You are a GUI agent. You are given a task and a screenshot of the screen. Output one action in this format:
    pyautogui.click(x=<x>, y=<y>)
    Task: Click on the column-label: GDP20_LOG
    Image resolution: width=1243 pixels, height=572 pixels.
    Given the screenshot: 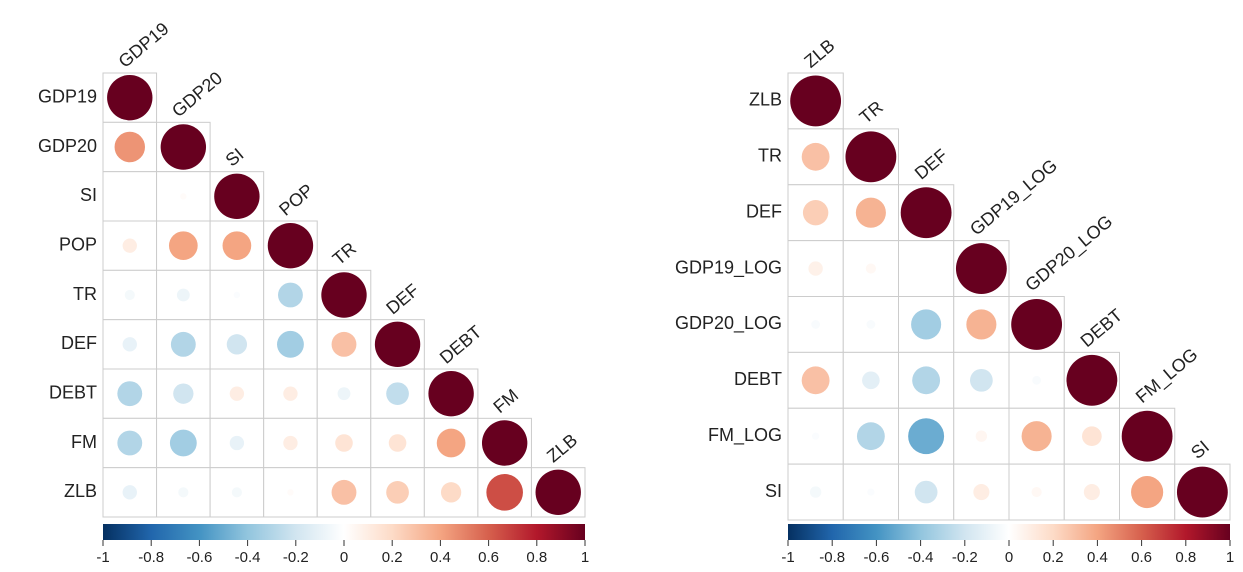 What is the action you would take?
    pyautogui.click(x=1069, y=253)
    